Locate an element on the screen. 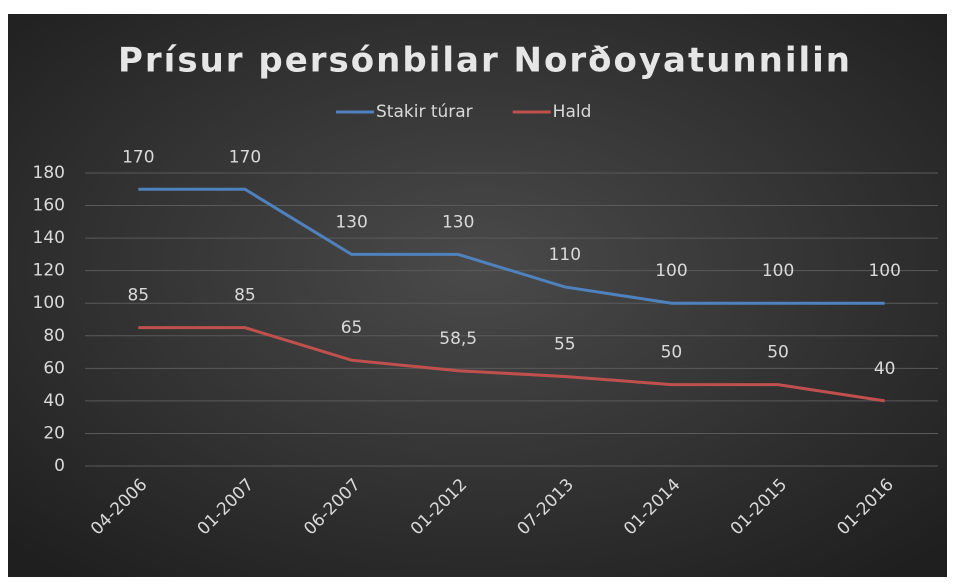 Image resolution: width=955 pixels, height=585 pixels. y-tick-label: 180 is located at coordinates (49, 173).